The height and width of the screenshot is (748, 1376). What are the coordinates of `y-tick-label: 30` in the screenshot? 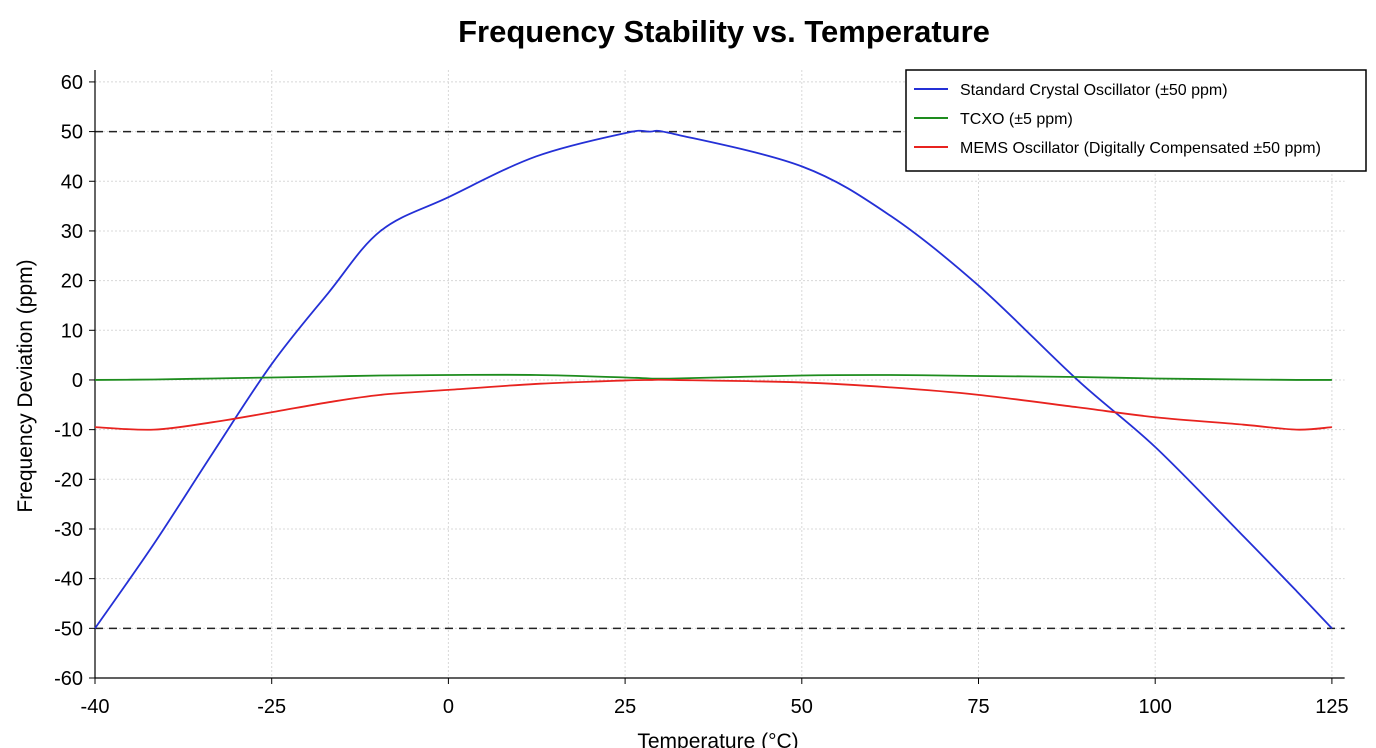 It's located at (72, 232).